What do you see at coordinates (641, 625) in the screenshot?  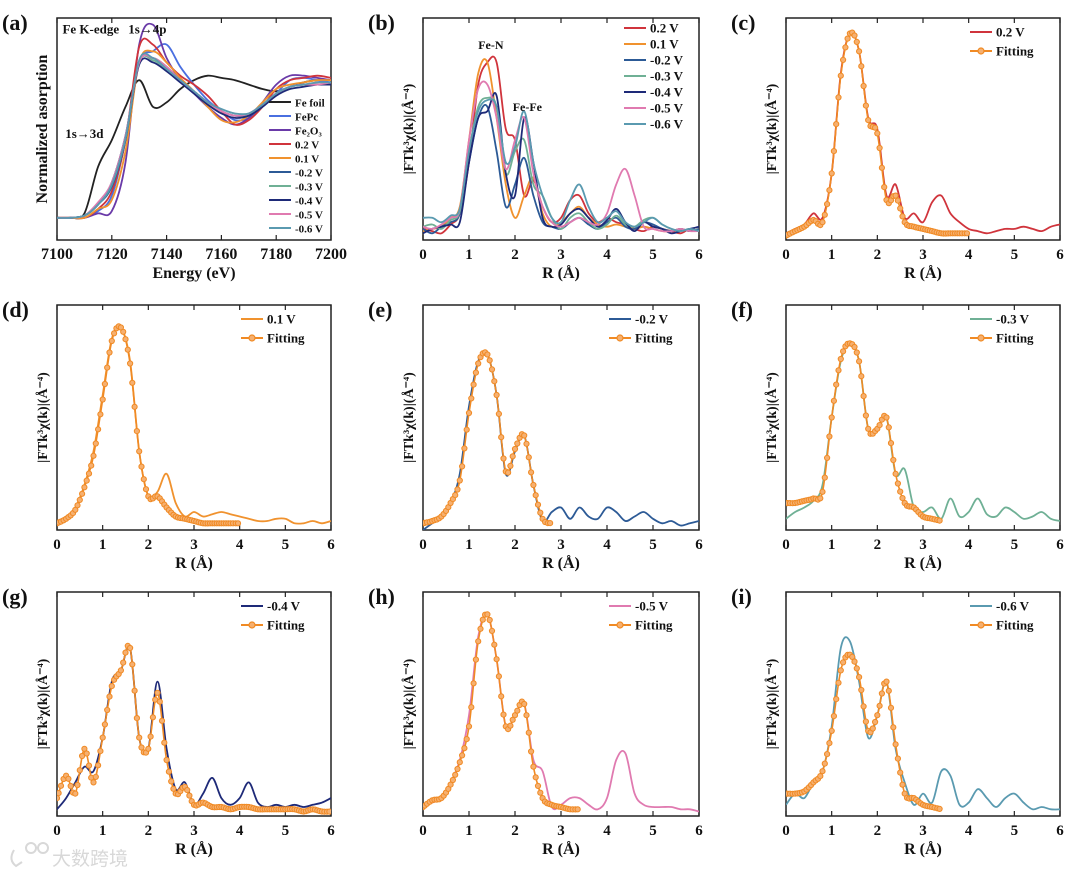 I see `legend-item: Fitting` at bounding box center [641, 625].